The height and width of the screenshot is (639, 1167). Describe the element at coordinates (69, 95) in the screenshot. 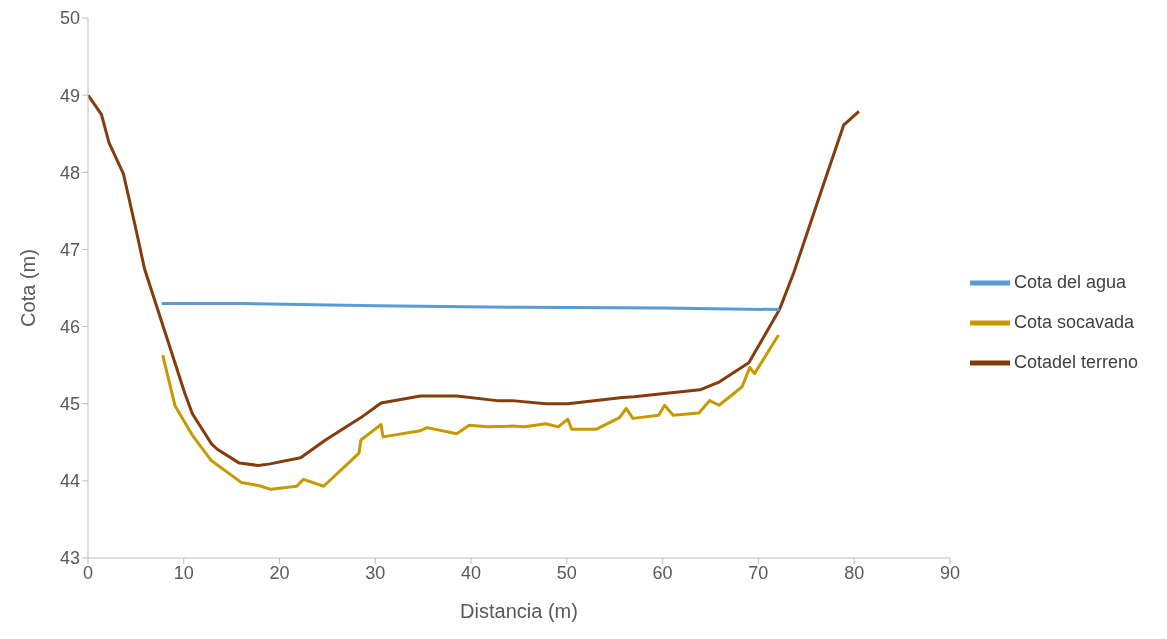

I see `y-tick-label: 49` at that location.